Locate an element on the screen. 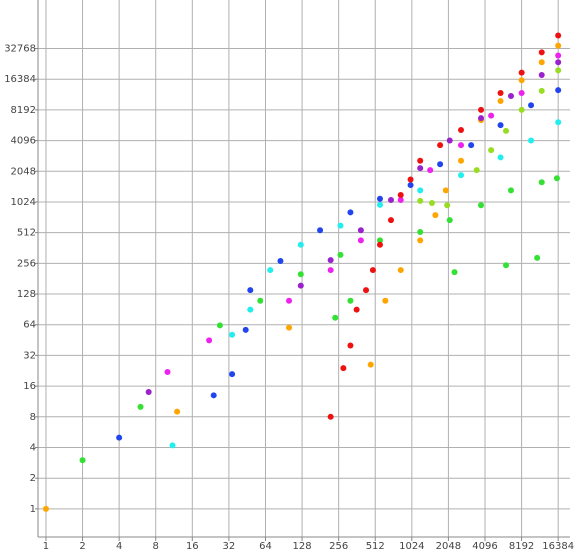 The height and width of the screenshot is (556, 576). y-tick-label: 8192 is located at coordinates (23, 110).